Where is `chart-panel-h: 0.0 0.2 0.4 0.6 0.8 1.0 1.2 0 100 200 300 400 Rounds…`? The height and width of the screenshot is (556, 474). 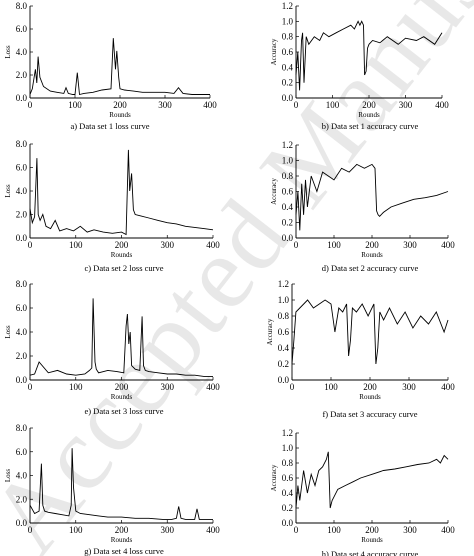 chart-panel-h: 0.0 0.2 0.4 0.6 0.8 1.0 1.2 0 100 200 300 400 Rounds… is located at coordinates (362, 492).